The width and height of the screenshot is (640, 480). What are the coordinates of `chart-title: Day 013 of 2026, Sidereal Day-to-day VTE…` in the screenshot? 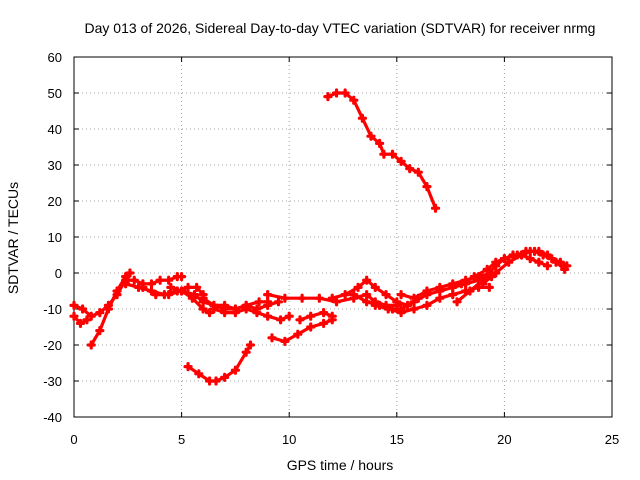 It's located at (340, 28).